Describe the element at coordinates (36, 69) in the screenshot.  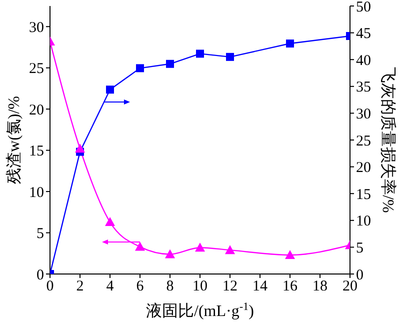
I see `y-tick-label: 25` at that location.